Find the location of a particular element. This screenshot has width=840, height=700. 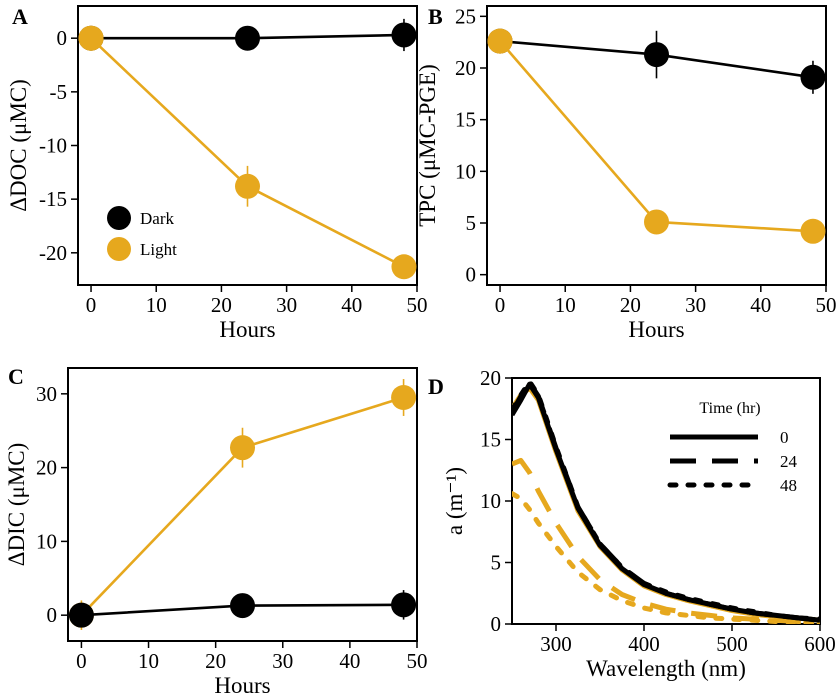

y-tick-label: -10 is located at coordinates (53, 146).